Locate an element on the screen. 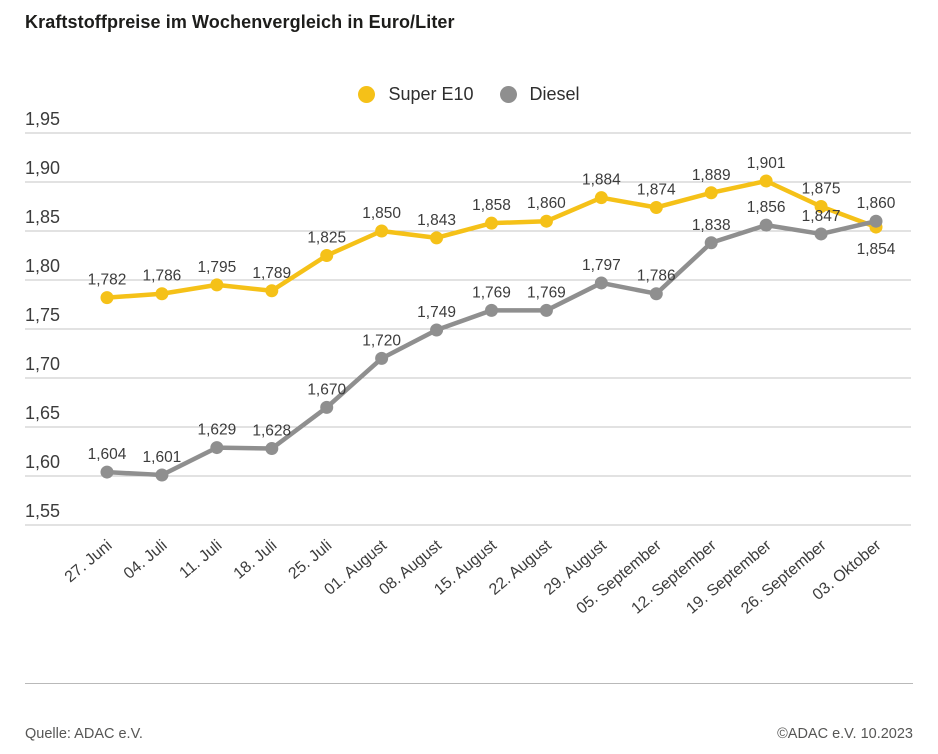  y-axis-tick-label: 1,90 is located at coordinates (42, 168).